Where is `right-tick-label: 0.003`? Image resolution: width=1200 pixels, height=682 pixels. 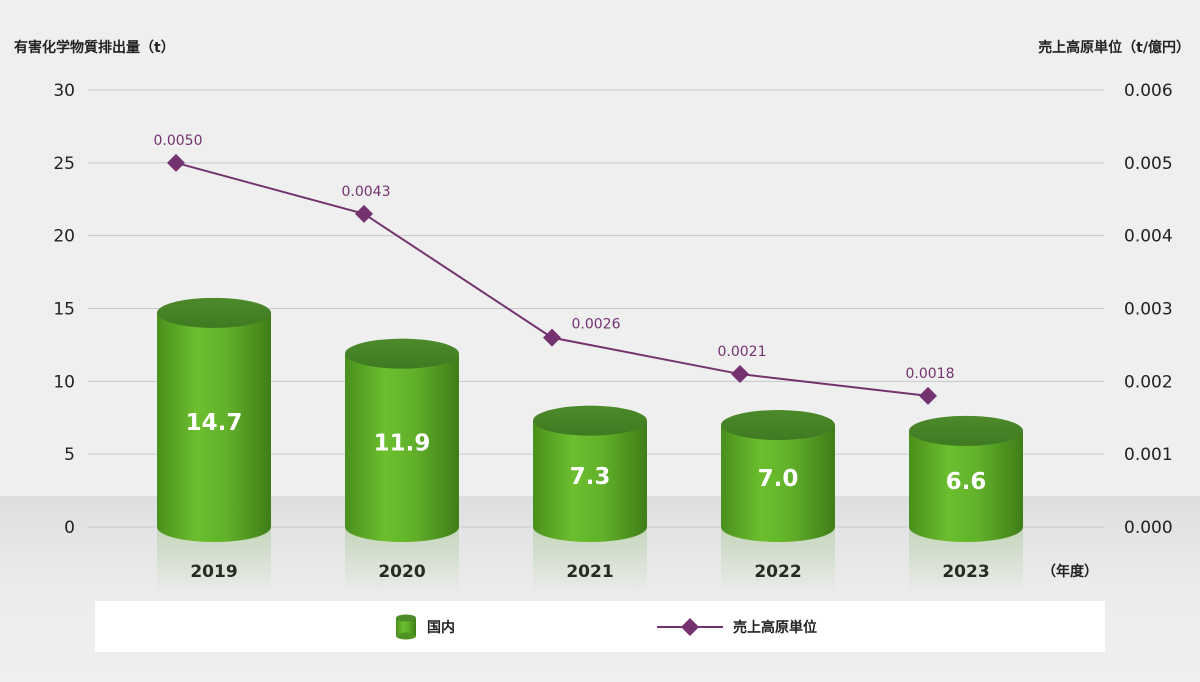
right-tick-label: 0.003 is located at coordinates (1148, 310).